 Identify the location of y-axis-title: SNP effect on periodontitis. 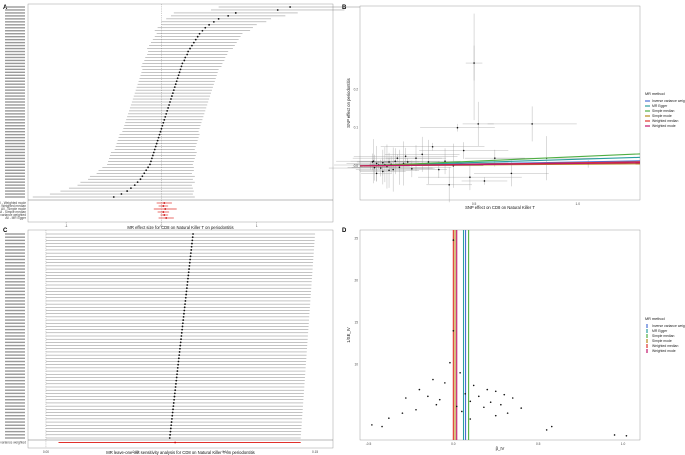
(348, 102).